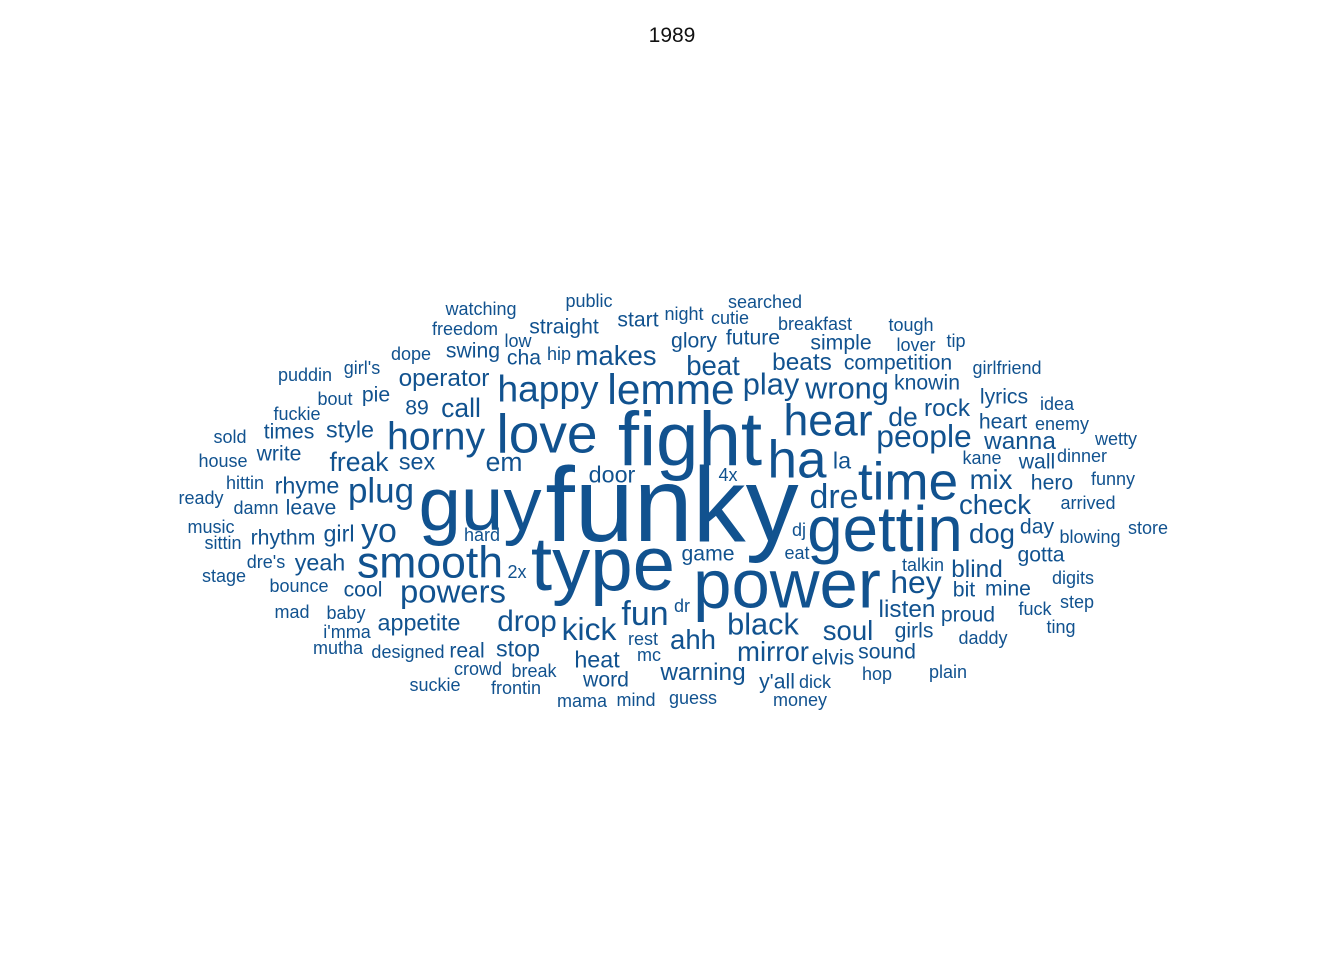 This screenshot has width=1344, height=960. What do you see at coordinates (914, 631) in the screenshot?
I see `word-cloud-word: girls` at bounding box center [914, 631].